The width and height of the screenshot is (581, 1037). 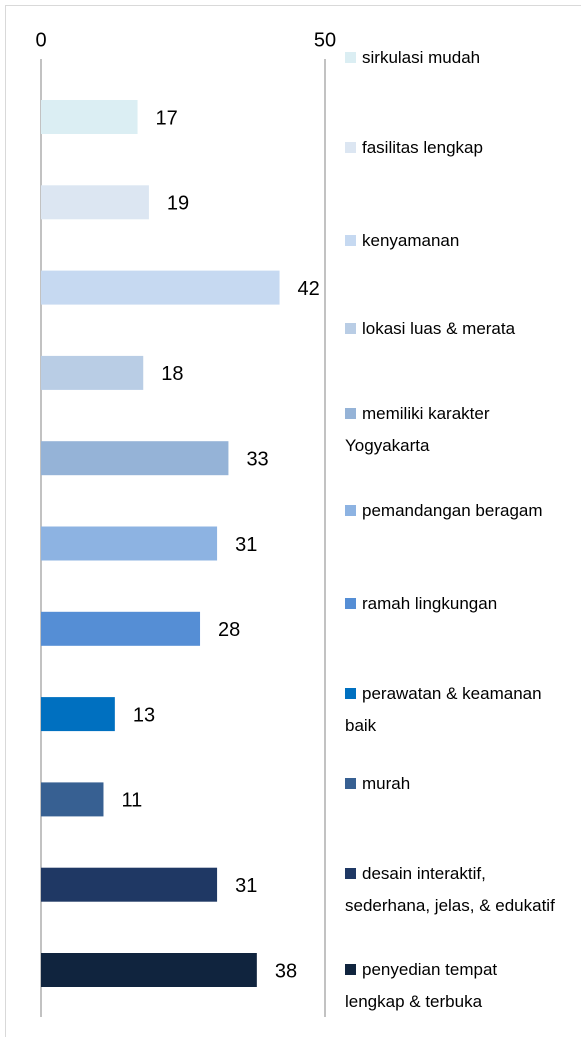 What do you see at coordinates (144, 715) in the screenshot?
I see `value-label: 13` at bounding box center [144, 715].